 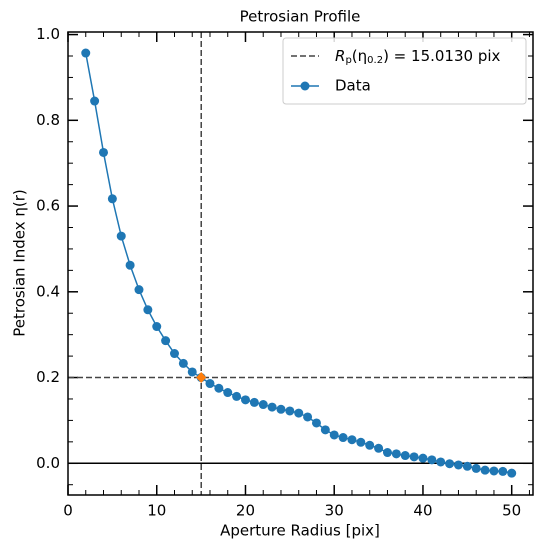 I want to click on y-tick-label: 1.0, so click(x=48, y=34).